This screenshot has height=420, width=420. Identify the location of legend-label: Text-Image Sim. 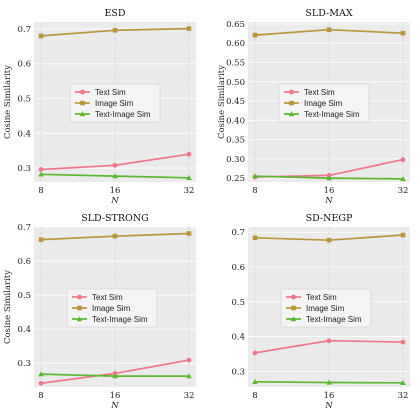
(334, 319).